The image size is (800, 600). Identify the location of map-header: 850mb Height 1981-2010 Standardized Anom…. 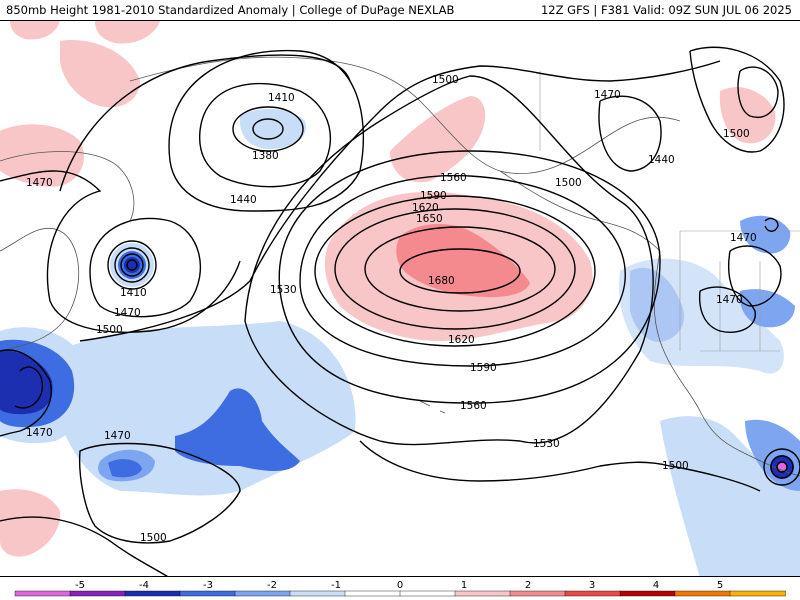
(400, 10).